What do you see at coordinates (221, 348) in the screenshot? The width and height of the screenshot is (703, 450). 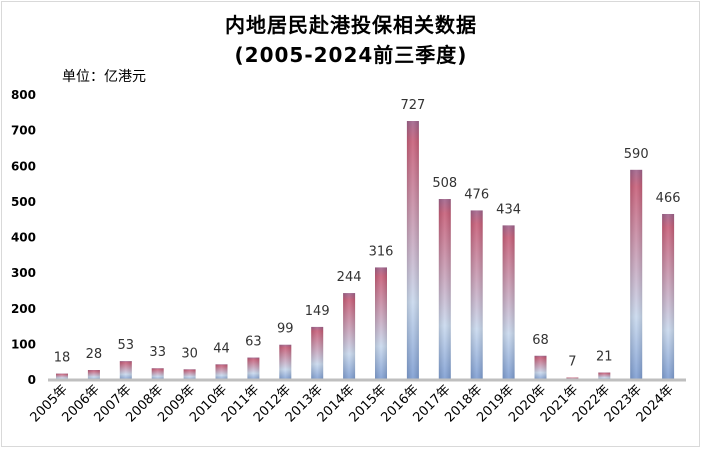 I see `data-label: 44` at bounding box center [221, 348].